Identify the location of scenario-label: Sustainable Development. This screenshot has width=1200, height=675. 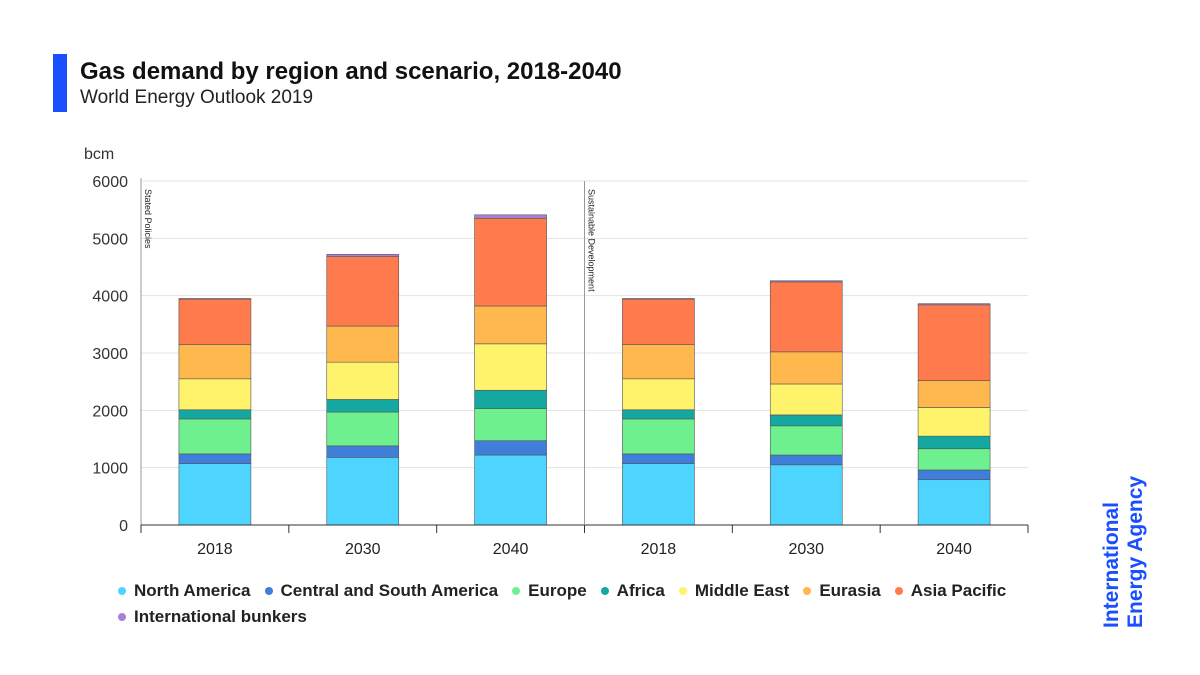
(592, 240).